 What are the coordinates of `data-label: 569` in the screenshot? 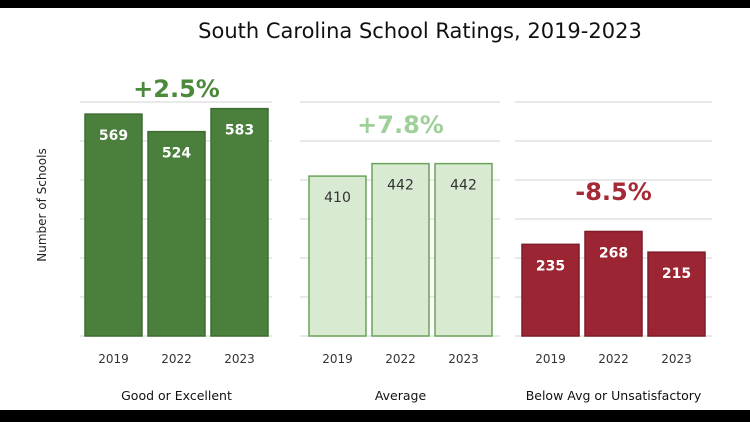 It's located at (113, 136).